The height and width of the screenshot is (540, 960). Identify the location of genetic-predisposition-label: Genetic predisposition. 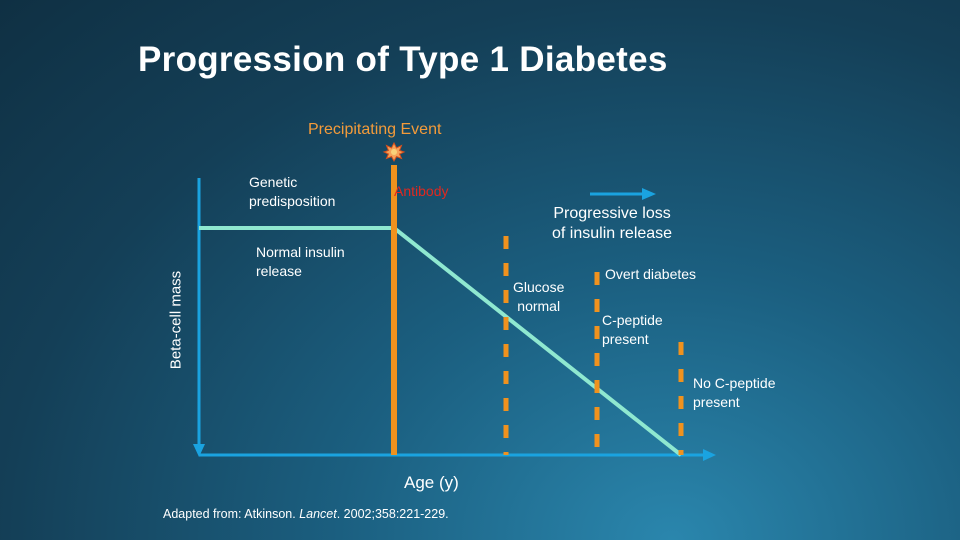
(292, 191).